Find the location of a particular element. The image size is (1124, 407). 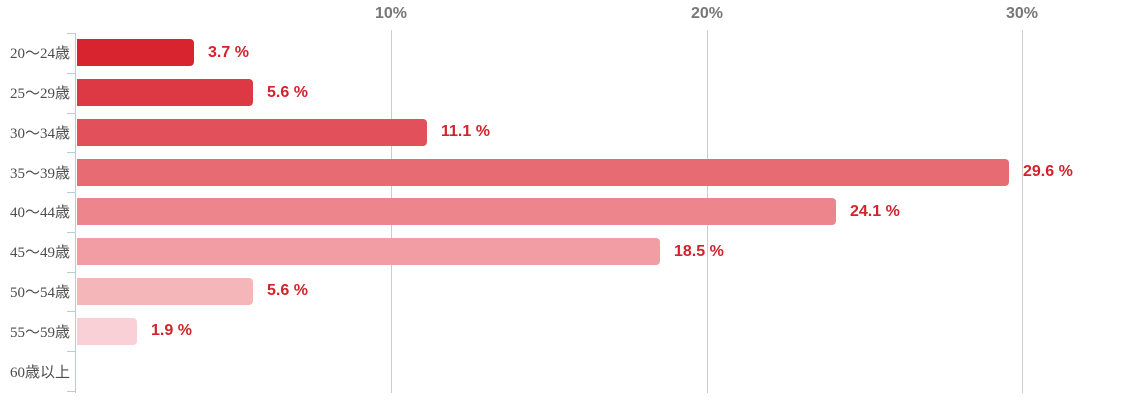

chart-row: 55〜59歳 1.9 % is located at coordinates (562, 331).